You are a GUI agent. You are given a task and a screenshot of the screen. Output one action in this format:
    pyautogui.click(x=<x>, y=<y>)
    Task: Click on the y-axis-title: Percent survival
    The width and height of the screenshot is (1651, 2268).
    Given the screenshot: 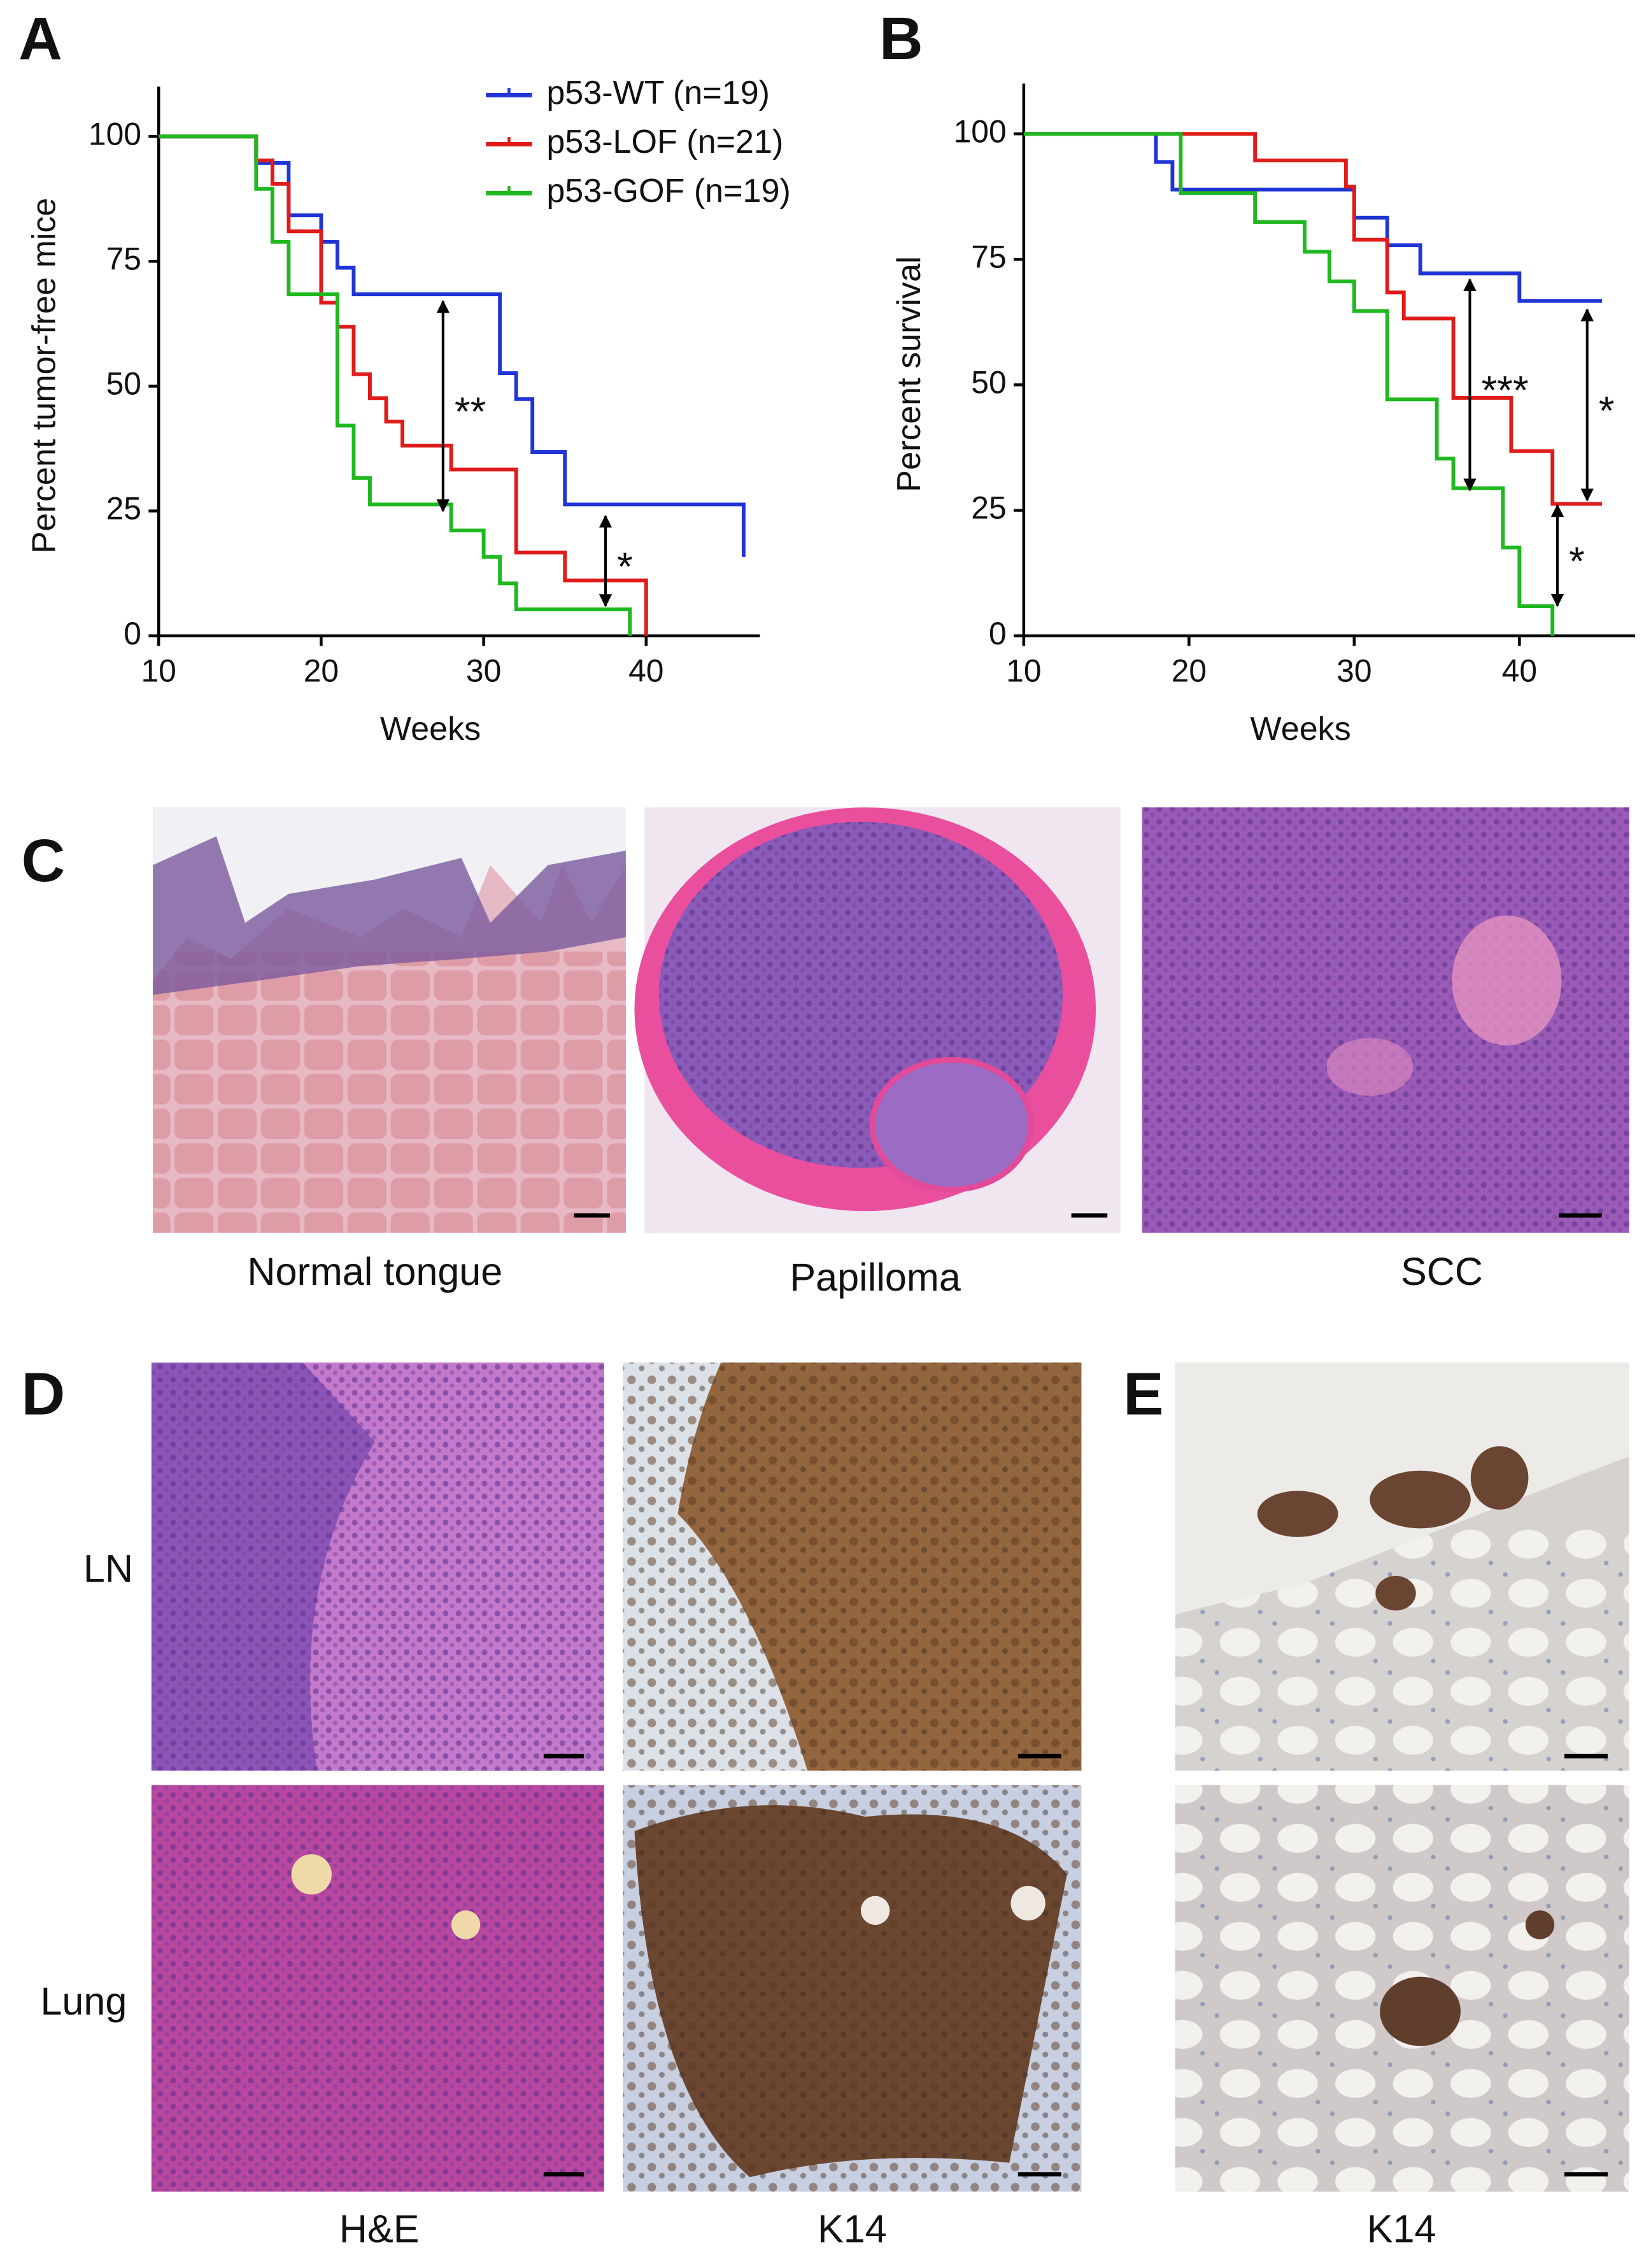 What is the action you would take?
    pyautogui.click(x=909, y=374)
    